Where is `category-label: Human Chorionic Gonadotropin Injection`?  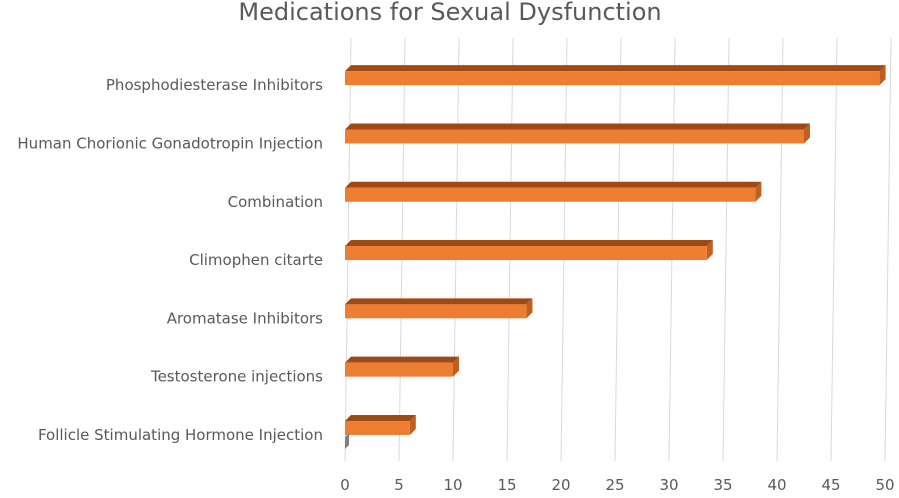 category-label: Human Chorionic Gonadotropin Injection is located at coordinates (170, 143).